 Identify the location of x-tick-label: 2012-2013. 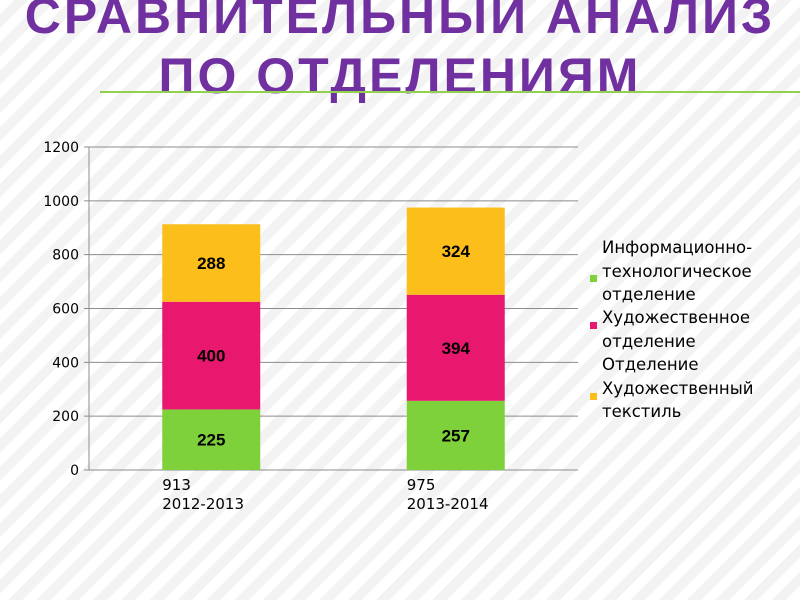
(203, 504).